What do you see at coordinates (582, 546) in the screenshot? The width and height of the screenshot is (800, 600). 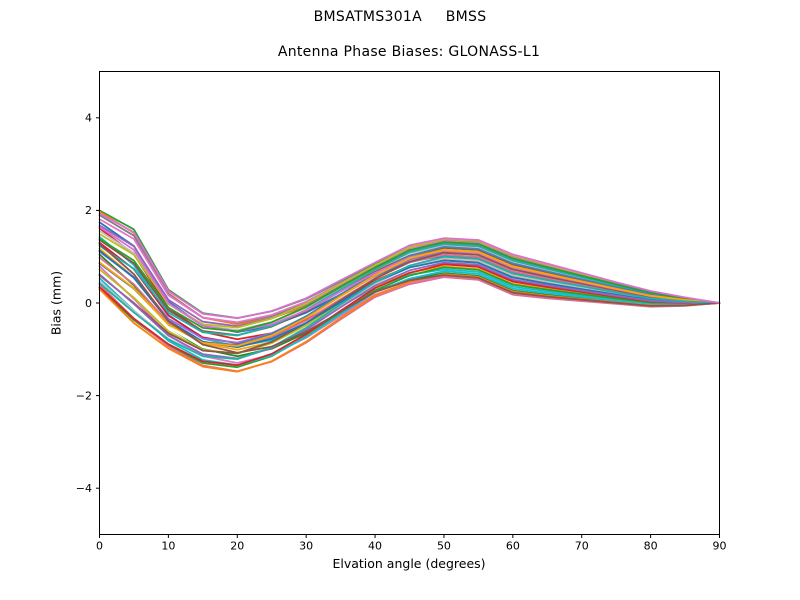 I see `x-tick-label: 70` at bounding box center [582, 546].